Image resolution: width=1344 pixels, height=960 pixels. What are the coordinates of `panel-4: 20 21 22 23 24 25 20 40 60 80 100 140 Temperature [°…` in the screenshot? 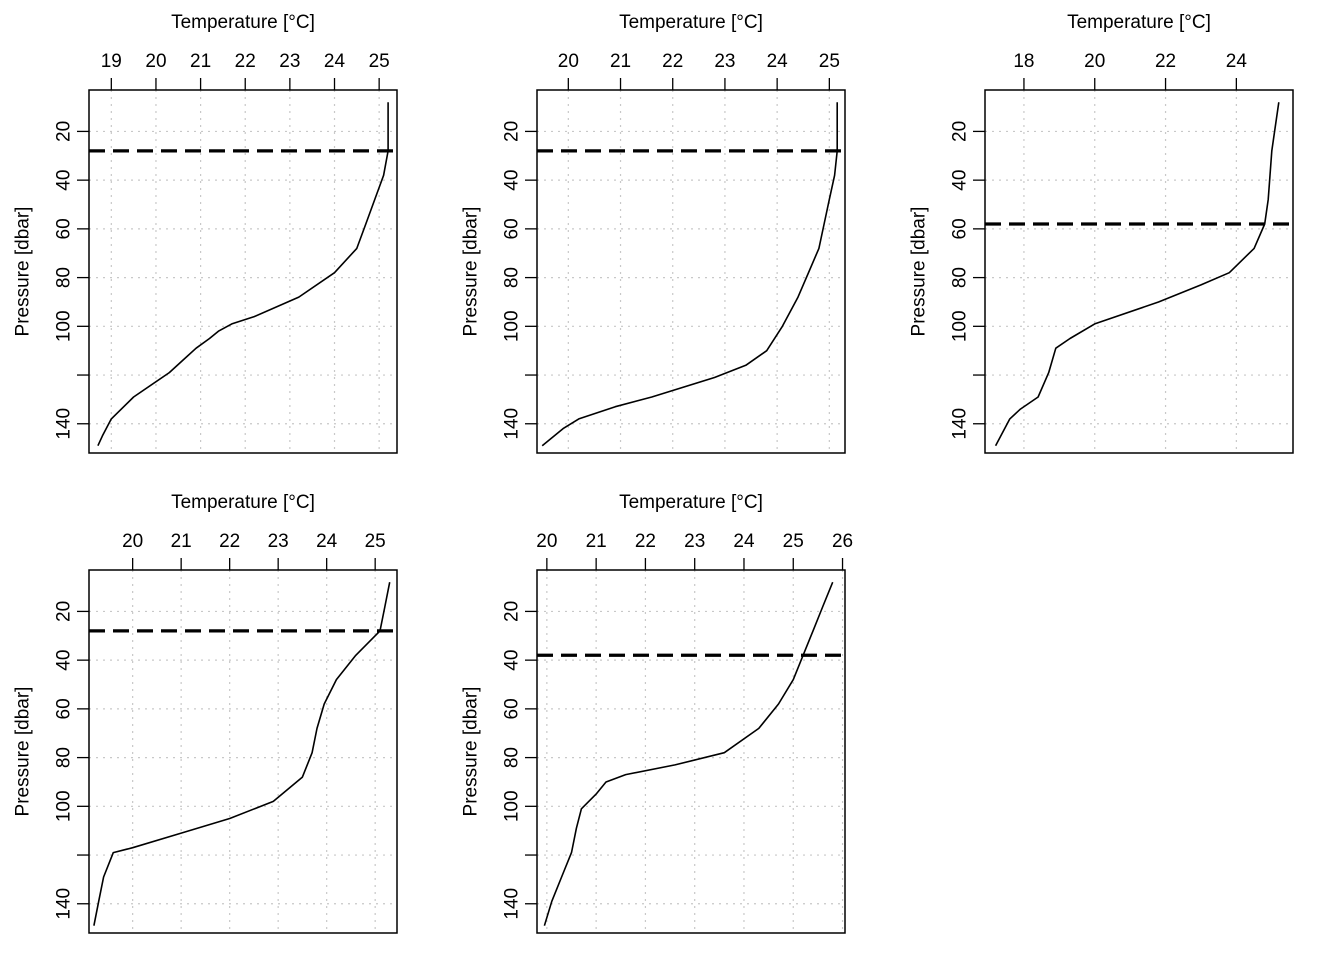 It's located at (205, 713).